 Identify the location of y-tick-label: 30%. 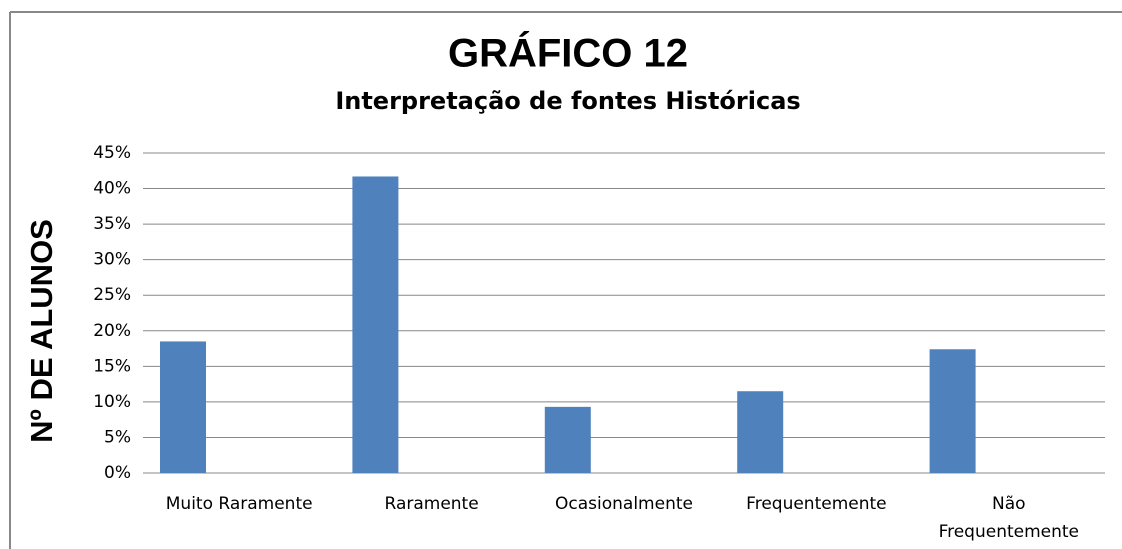
(112, 260).